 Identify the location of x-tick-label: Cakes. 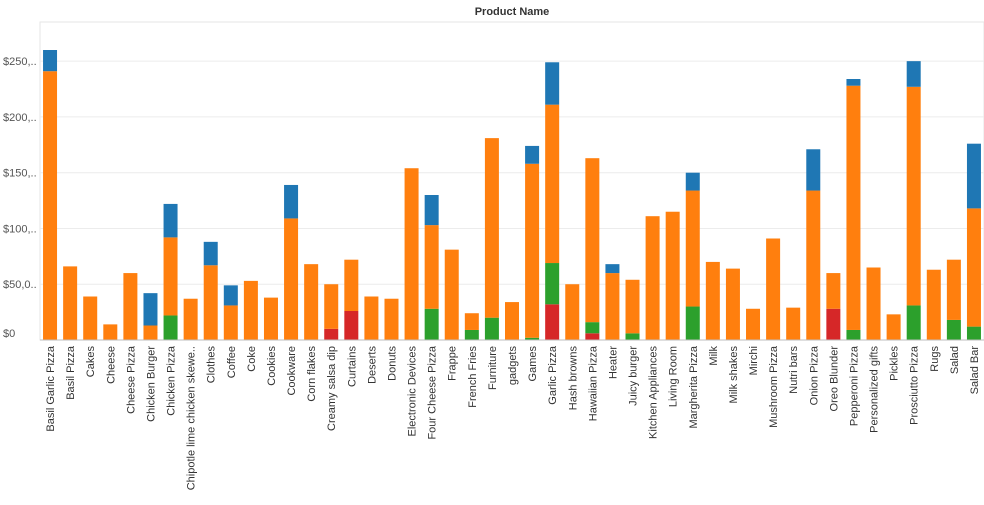
(91, 362).